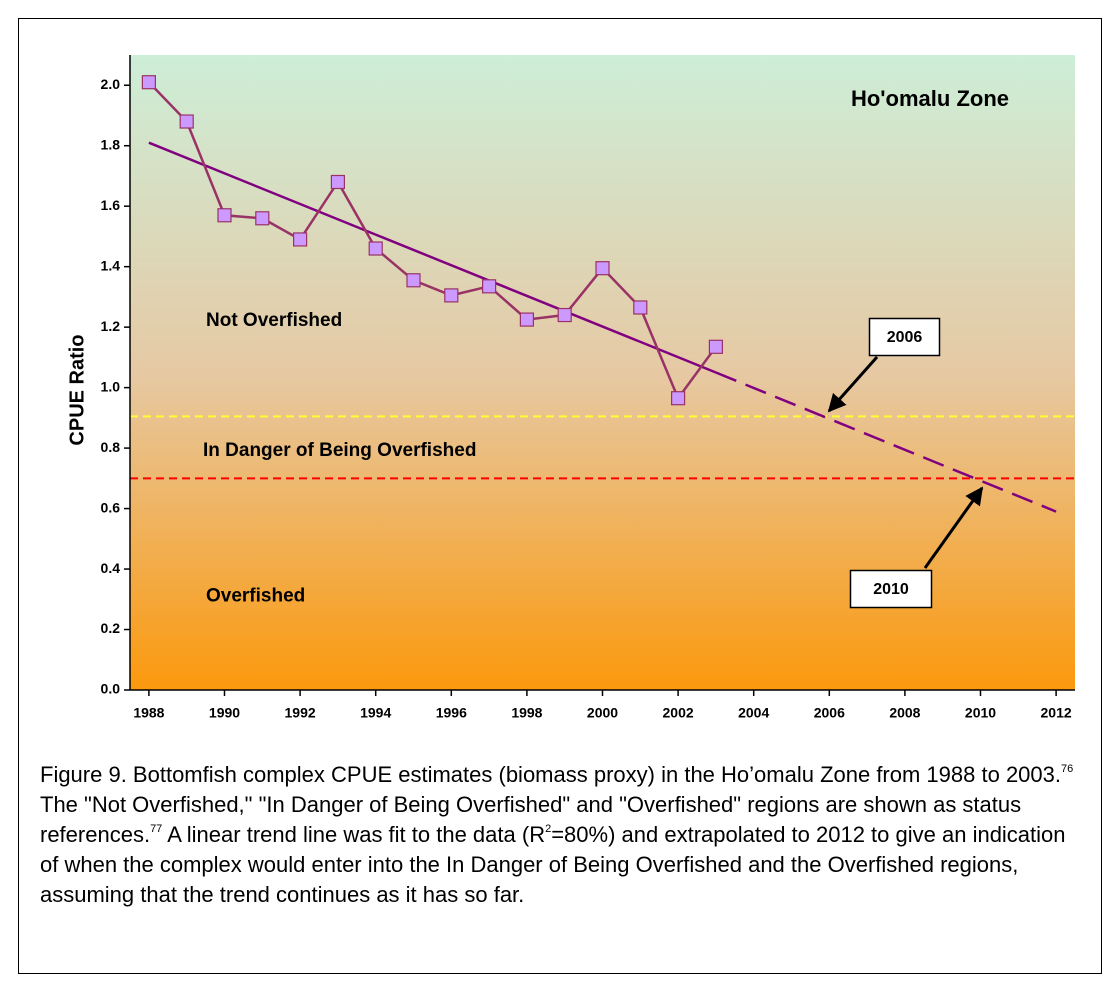  Describe the element at coordinates (1056, 713) in the screenshot. I see `x-tick-label: 2012` at that location.